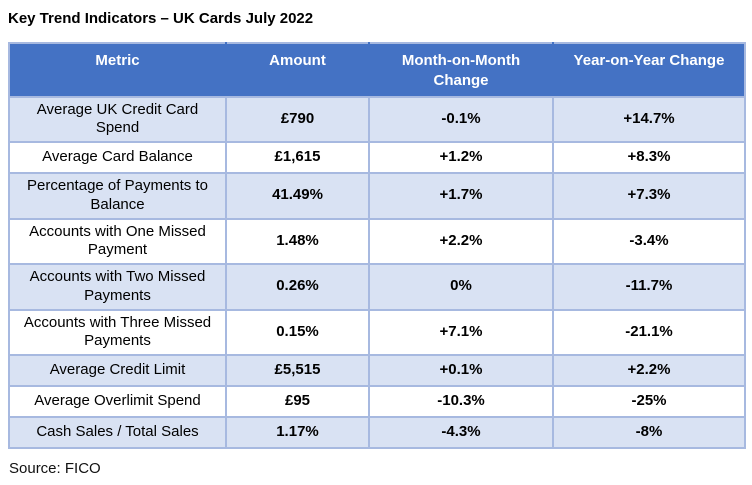 This screenshot has height=485, width=752. Describe the element at coordinates (117, 241) in the screenshot. I see `metric-cell: Accounts with One Missed Payment` at that location.